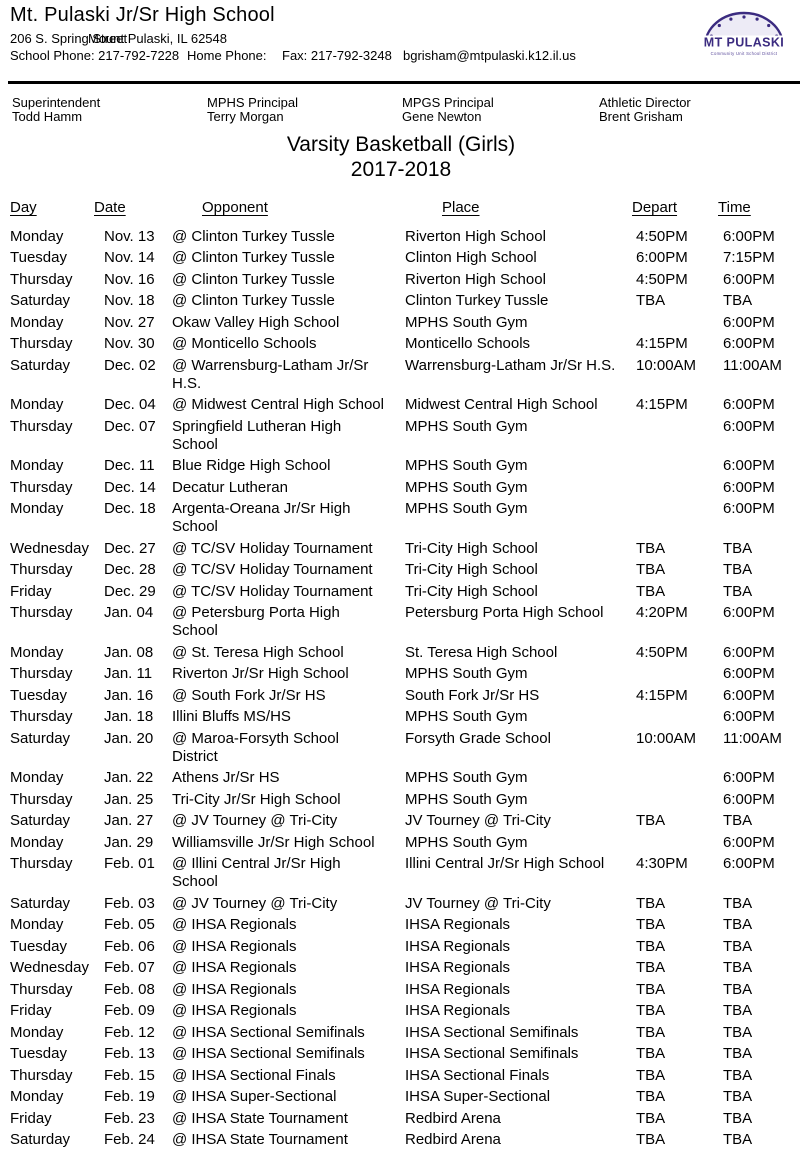 The image size is (800, 1155). Describe the element at coordinates (129, 1140) in the screenshot. I see `cell-date: Feb. 24` at that location.